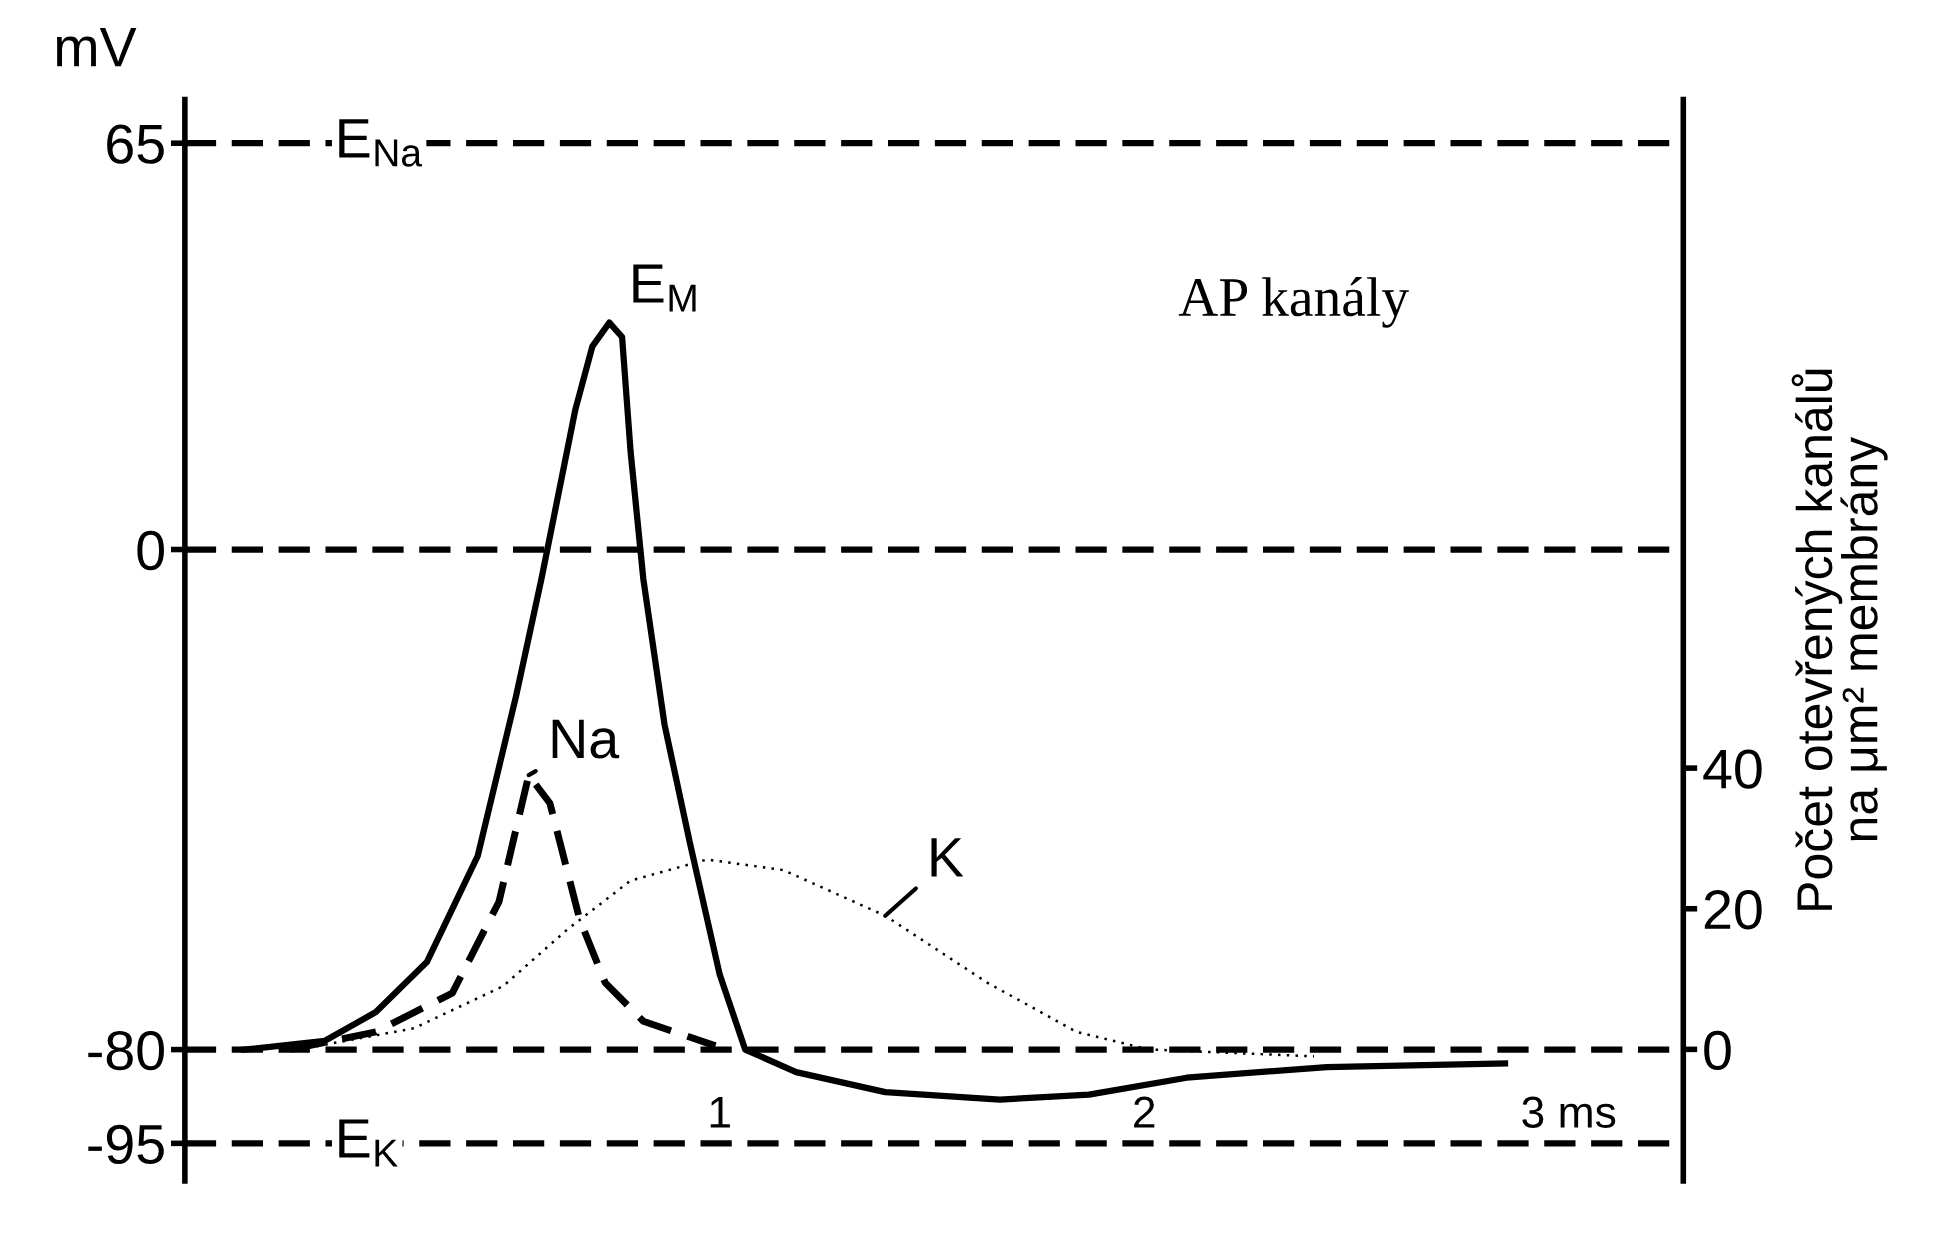  Describe the element at coordinates (1717, 1050) in the screenshot. I see `y2-tick-label: 0` at that location.